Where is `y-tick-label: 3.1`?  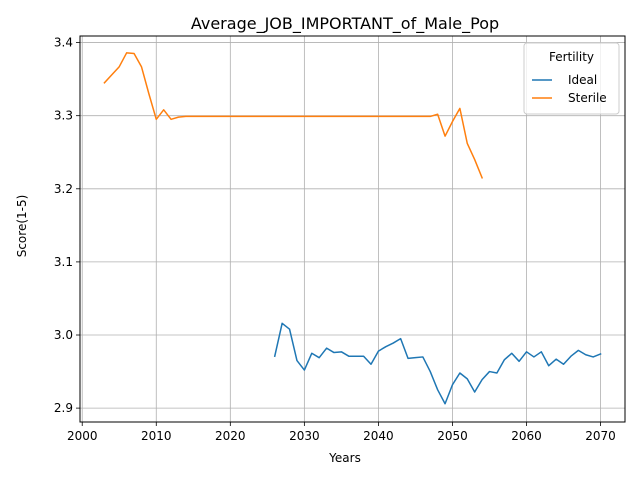 y-tick-label: 3.1 is located at coordinates (63, 262).